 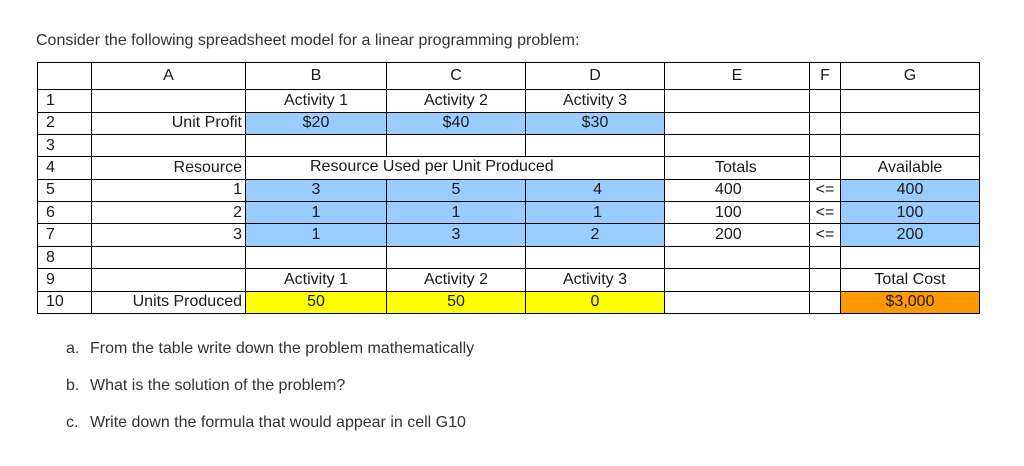 I want to click on row-number: 2, so click(x=64, y=123).